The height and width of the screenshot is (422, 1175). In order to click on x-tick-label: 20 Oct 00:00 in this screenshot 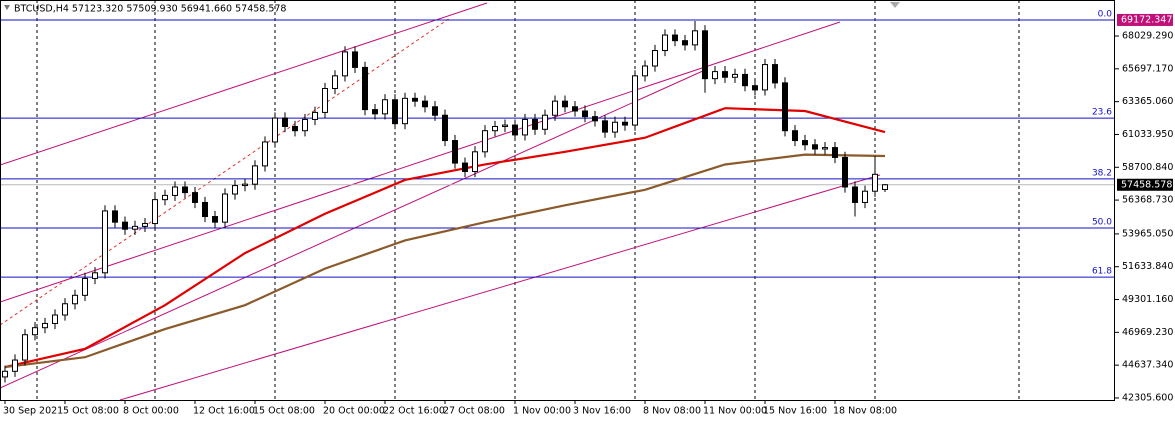, I will do `click(354, 411)`.